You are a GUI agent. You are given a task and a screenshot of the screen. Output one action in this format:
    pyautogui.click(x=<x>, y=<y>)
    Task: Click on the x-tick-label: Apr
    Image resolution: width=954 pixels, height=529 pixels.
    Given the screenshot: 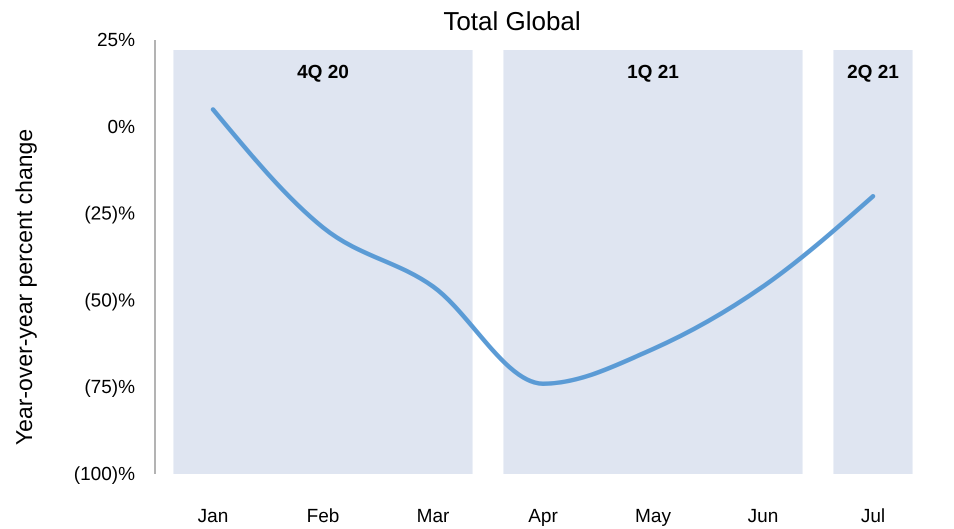 What is the action you would take?
    pyautogui.click(x=543, y=516)
    